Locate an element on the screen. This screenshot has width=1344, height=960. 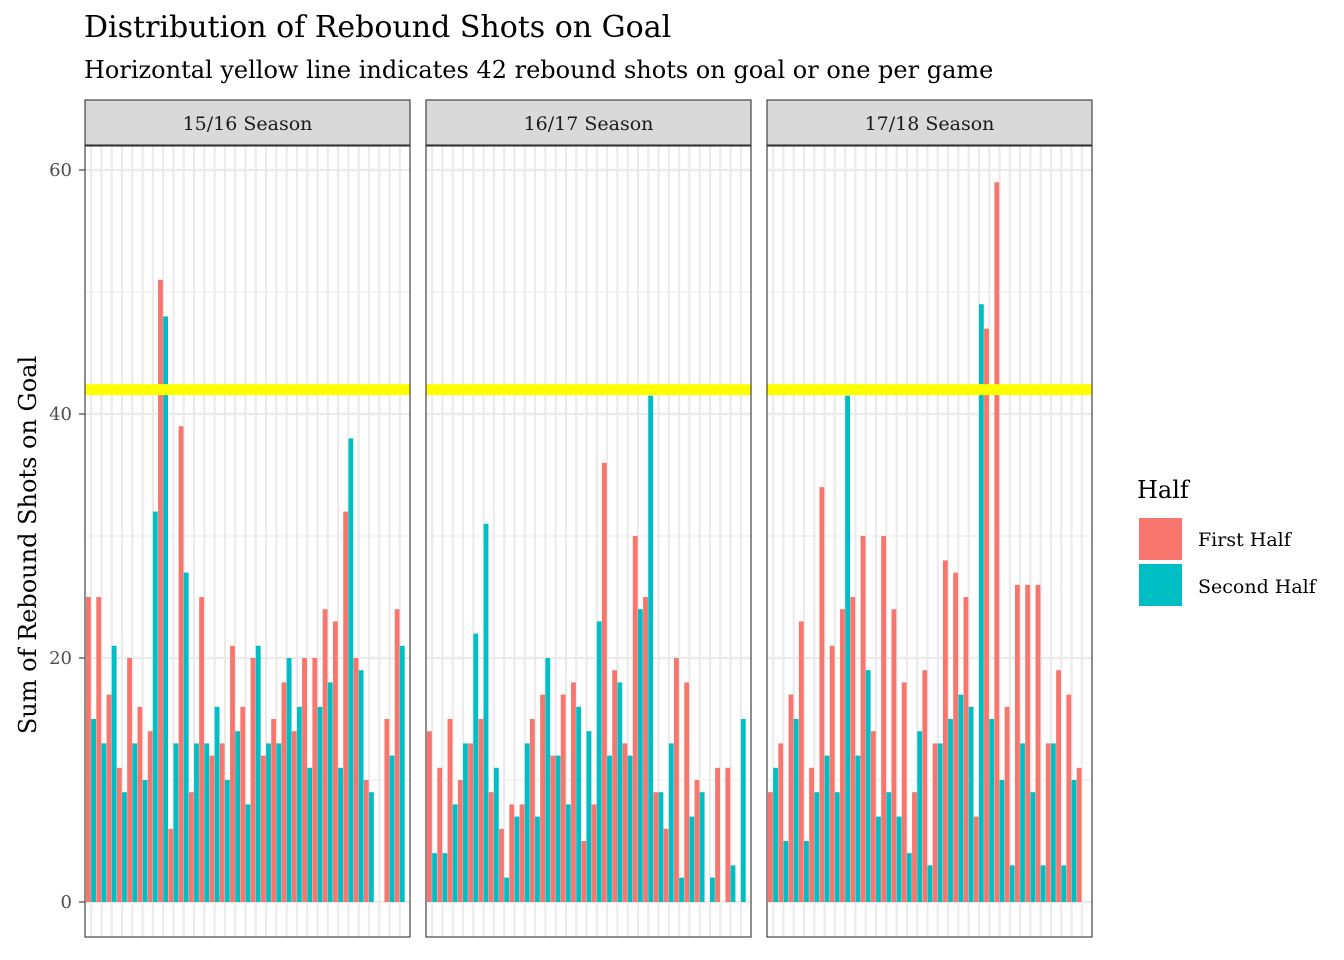
legend-title: Half is located at coordinates (1164, 490).